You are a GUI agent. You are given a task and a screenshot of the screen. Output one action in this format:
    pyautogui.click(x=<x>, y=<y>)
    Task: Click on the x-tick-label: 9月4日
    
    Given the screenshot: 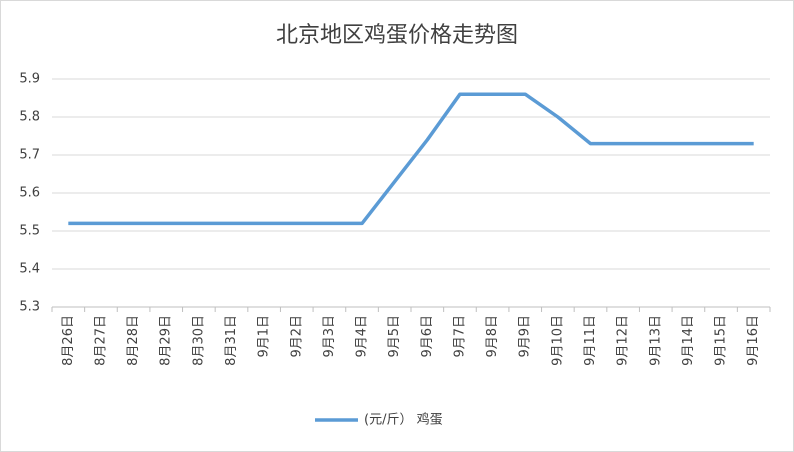 What is the action you would take?
    pyautogui.click(x=362, y=336)
    